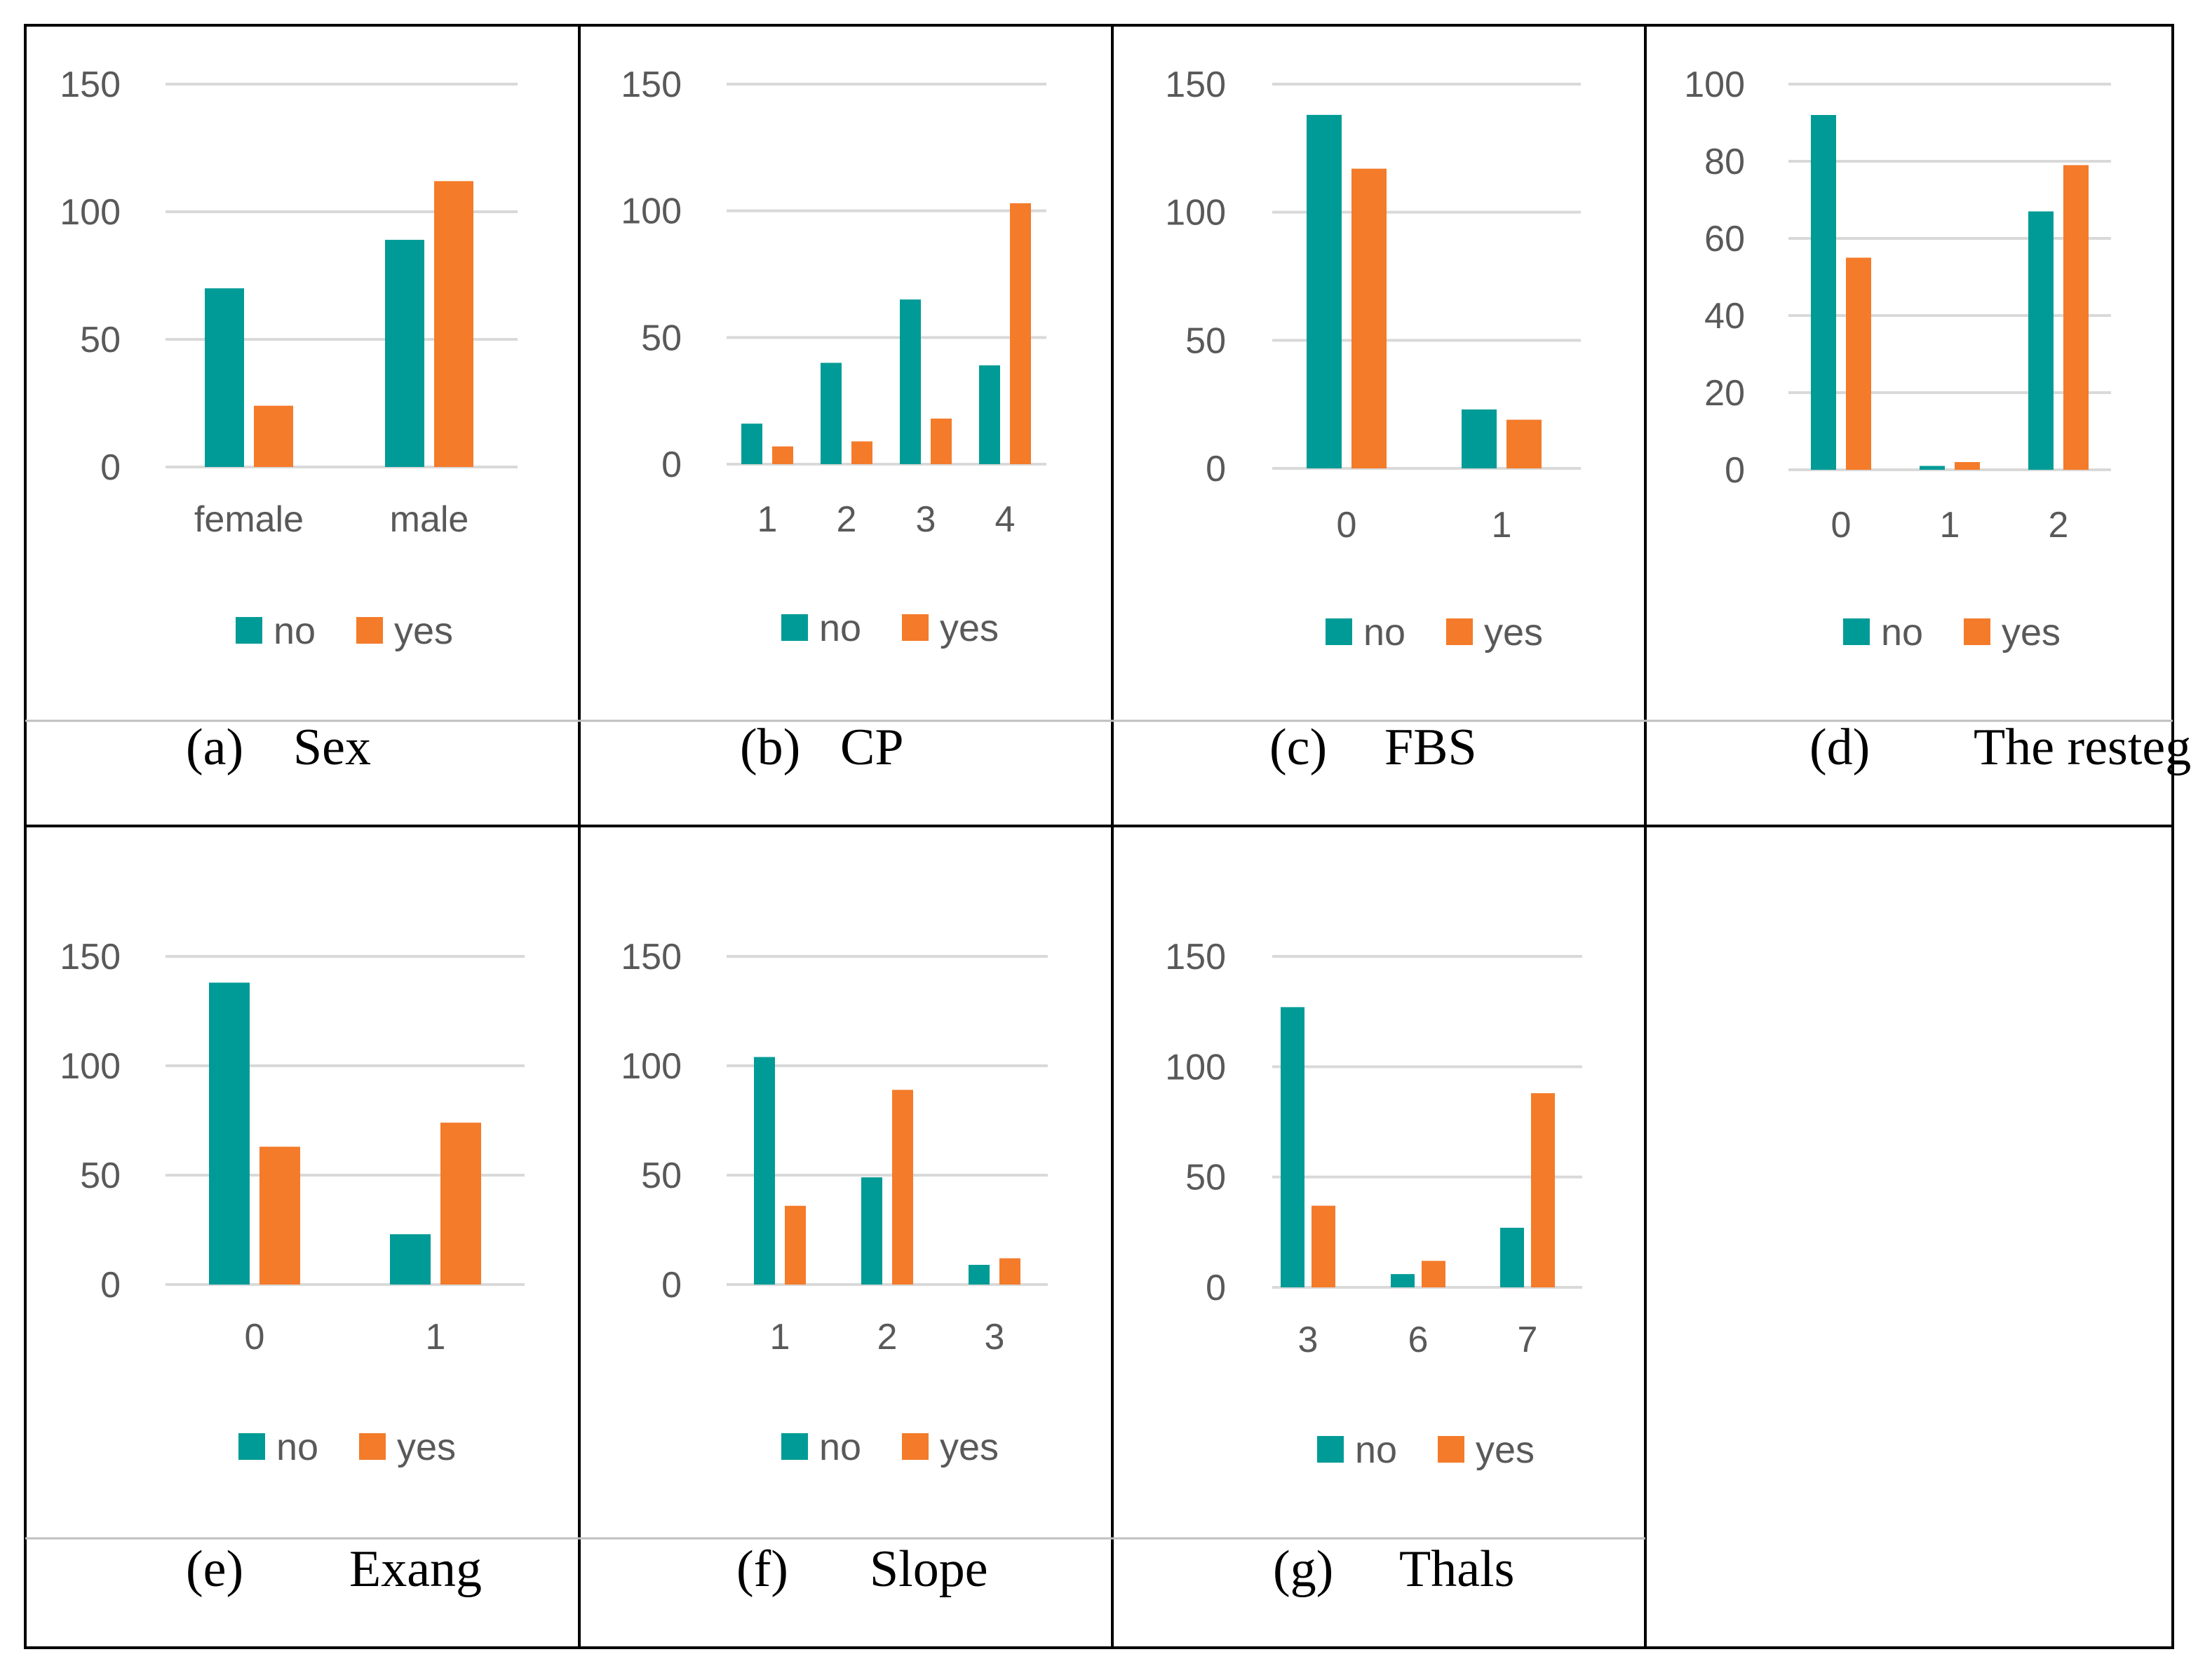 The image size is (2198, 1680). What do you see at coordinates (770, 747) in the screenshot?
I see `caption-label: (b)` at bounding box center [770, 747].